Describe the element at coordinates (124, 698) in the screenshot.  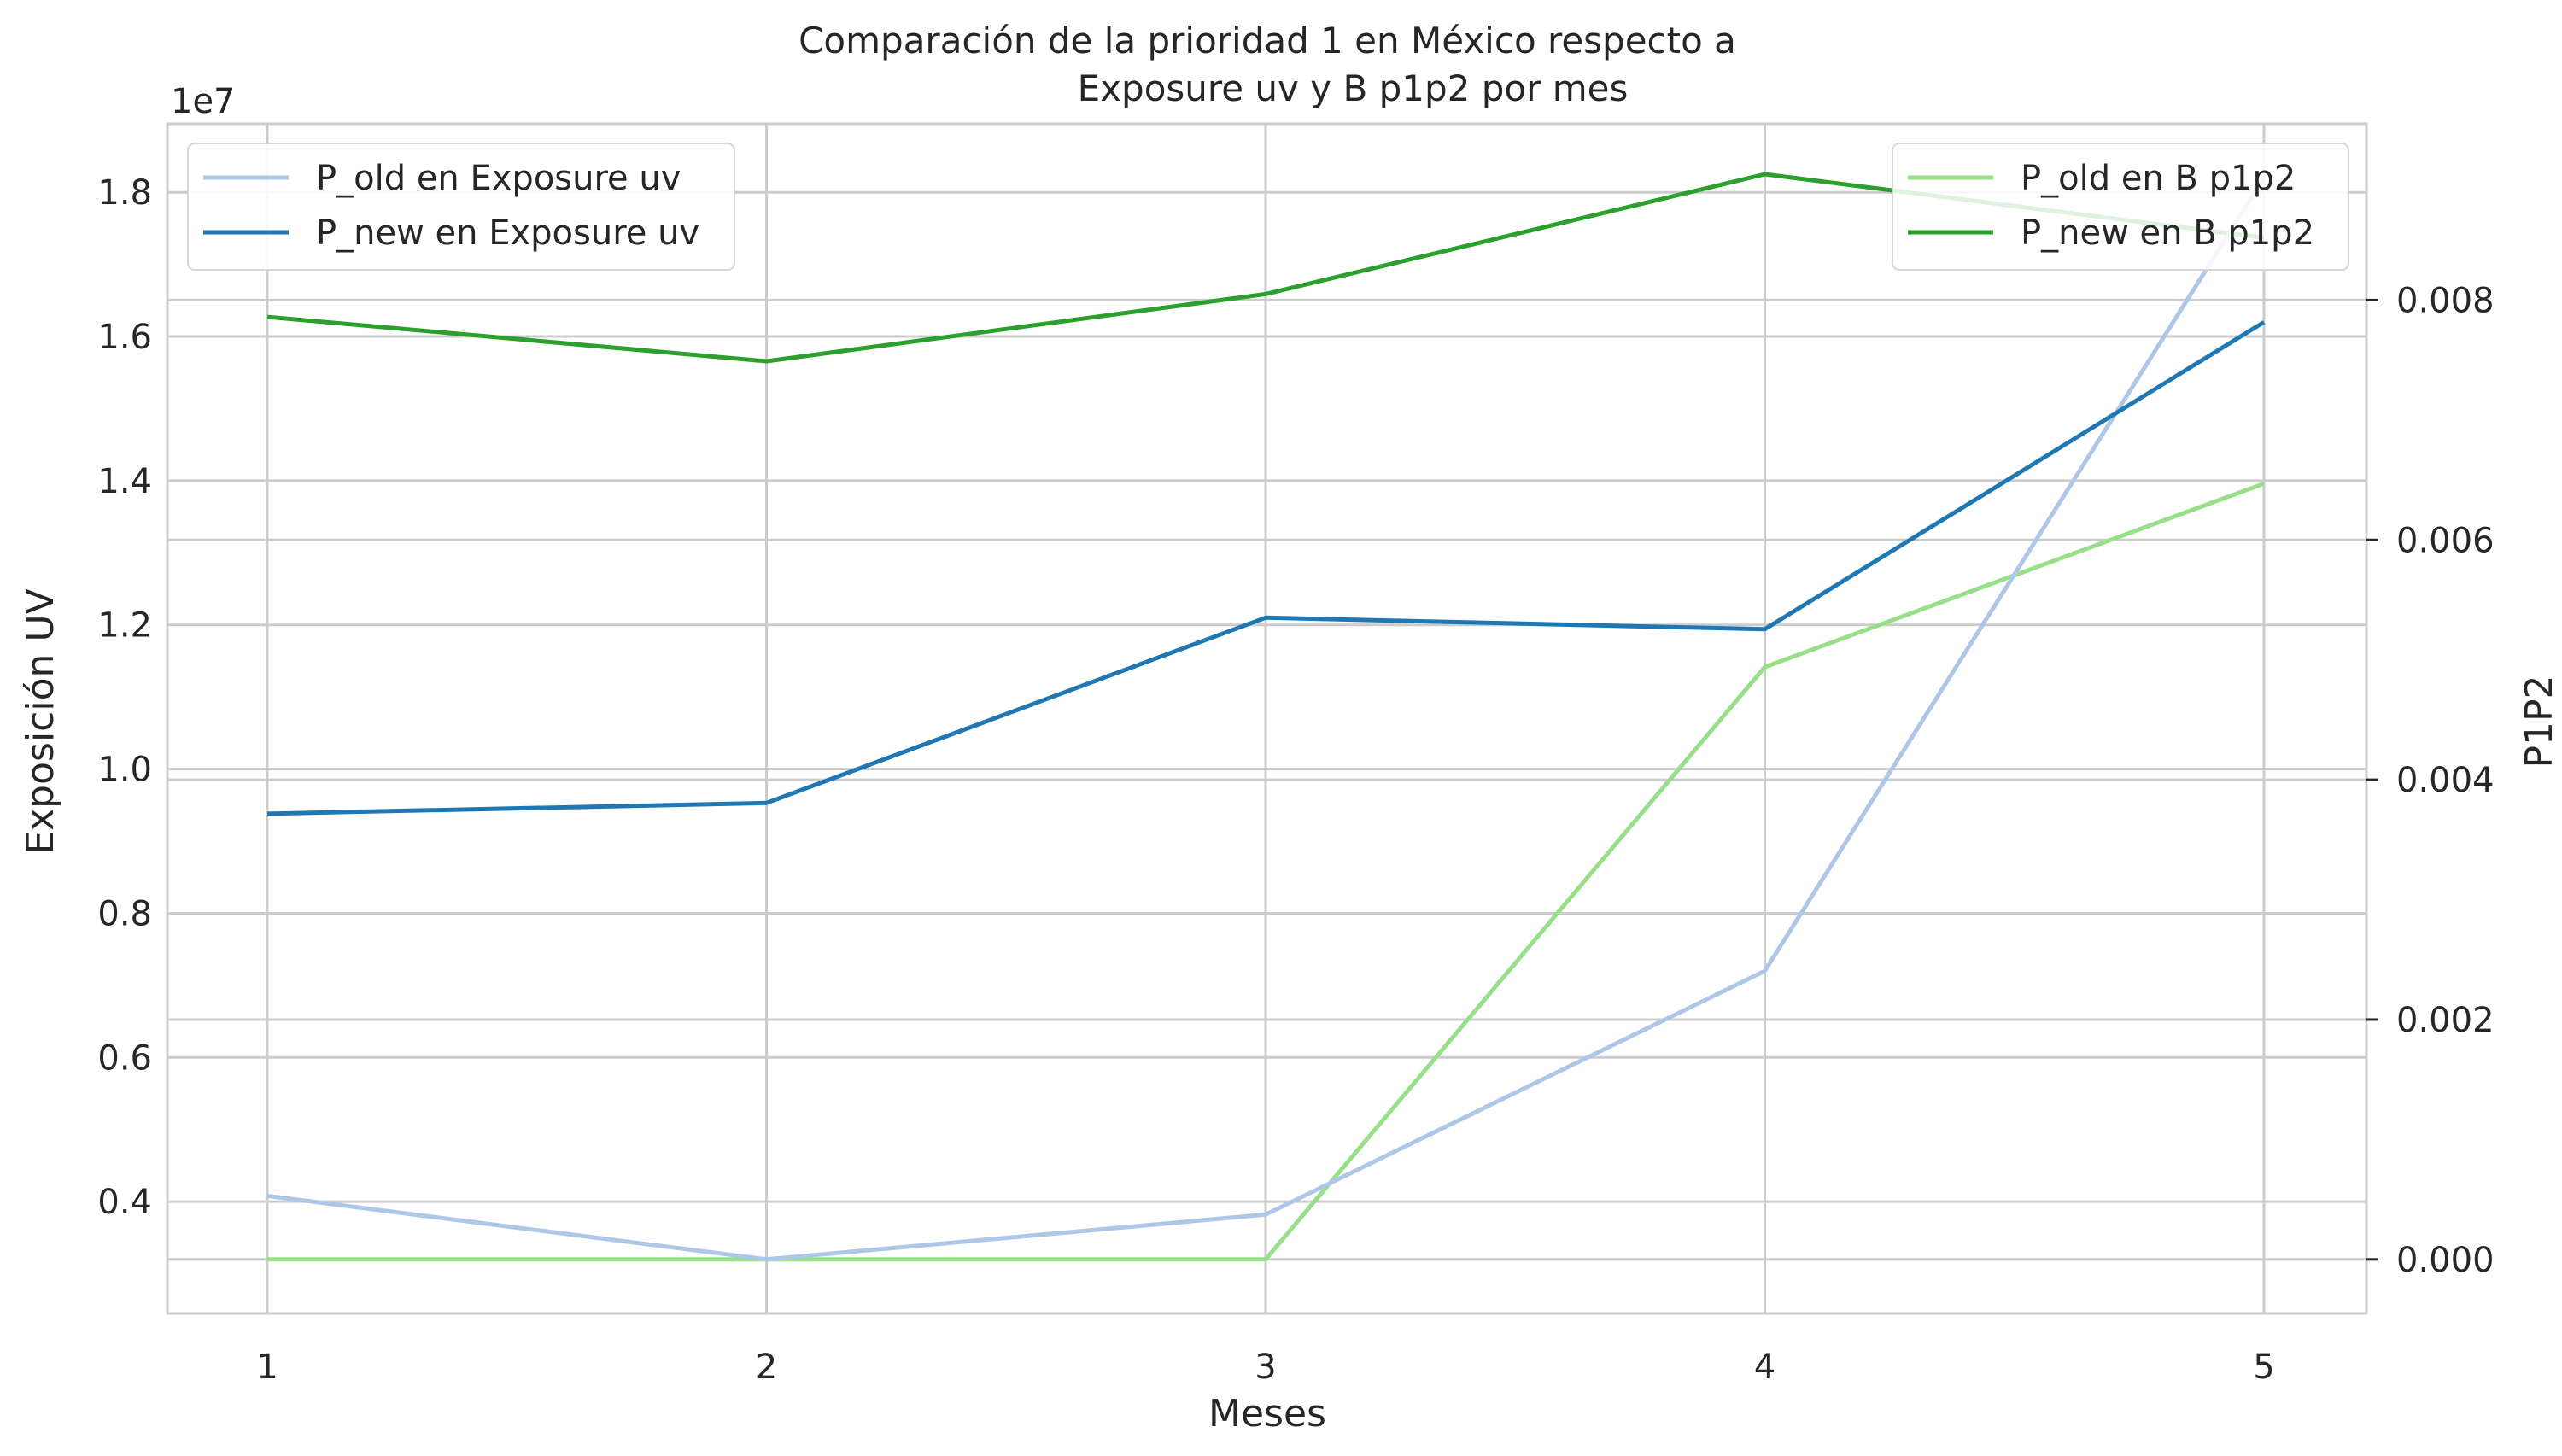
I see `left-y-tick-labels: 0.4 0.6 0.8 1.0 1.2 1.4 1.6 1.8` at that location.